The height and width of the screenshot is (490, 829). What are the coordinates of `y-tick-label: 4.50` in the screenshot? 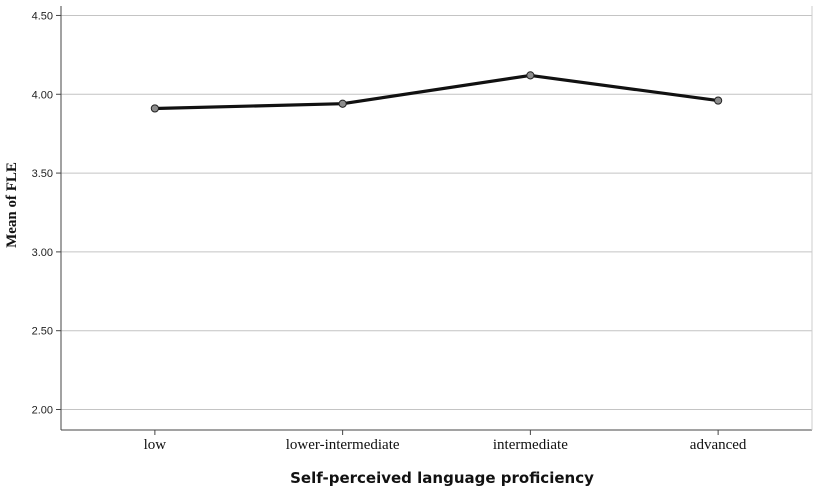 It's located at (42, 16).